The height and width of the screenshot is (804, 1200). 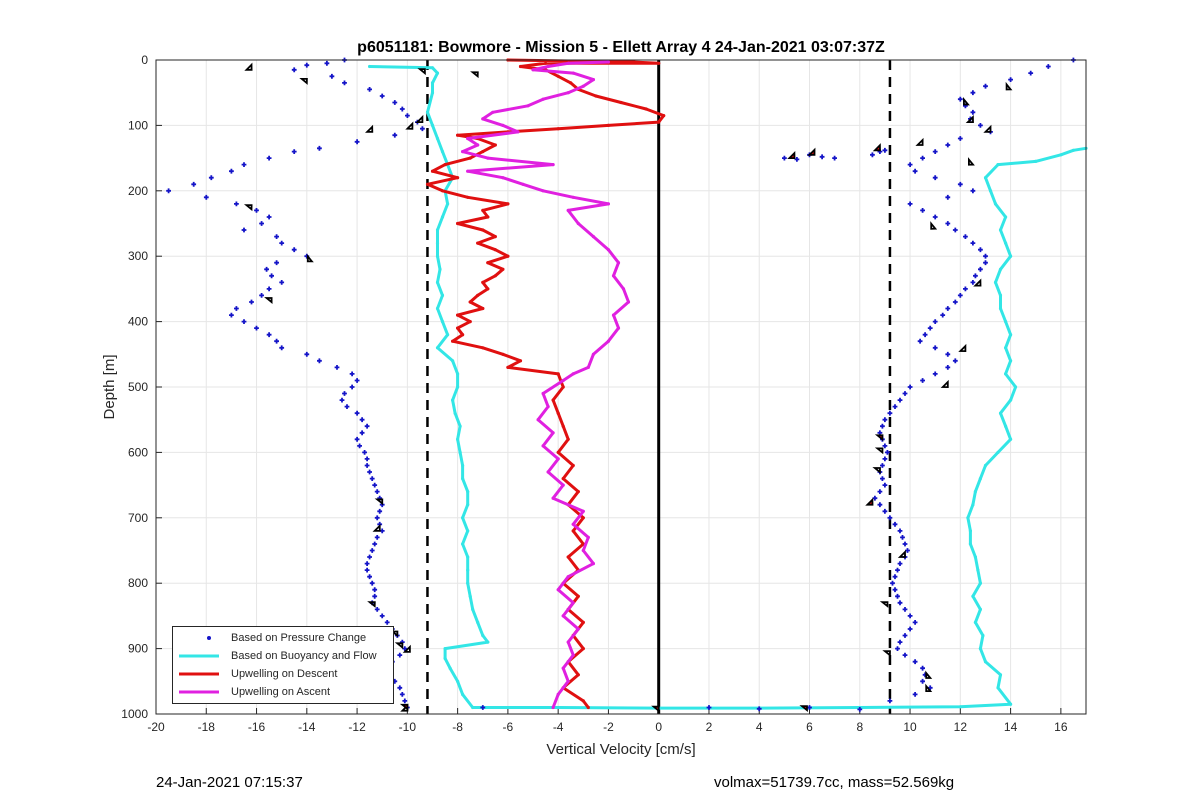 What do you see at coordinates (759, 727) in the screenshot?
I see `x-tick-label: 4` at bounding box center [759, 727].